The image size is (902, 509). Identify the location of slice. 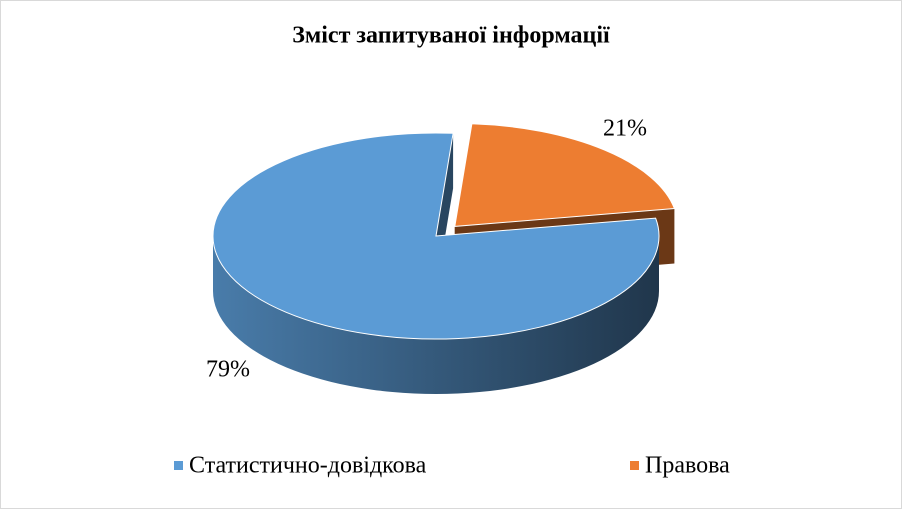
(565, 175).